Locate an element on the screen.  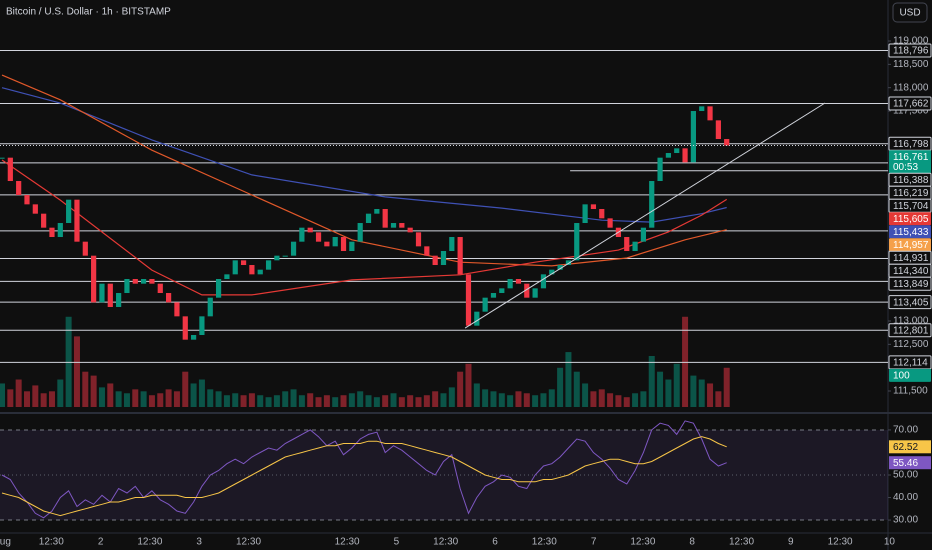
price-label: 113,405 is located at coordinates (911, 302).